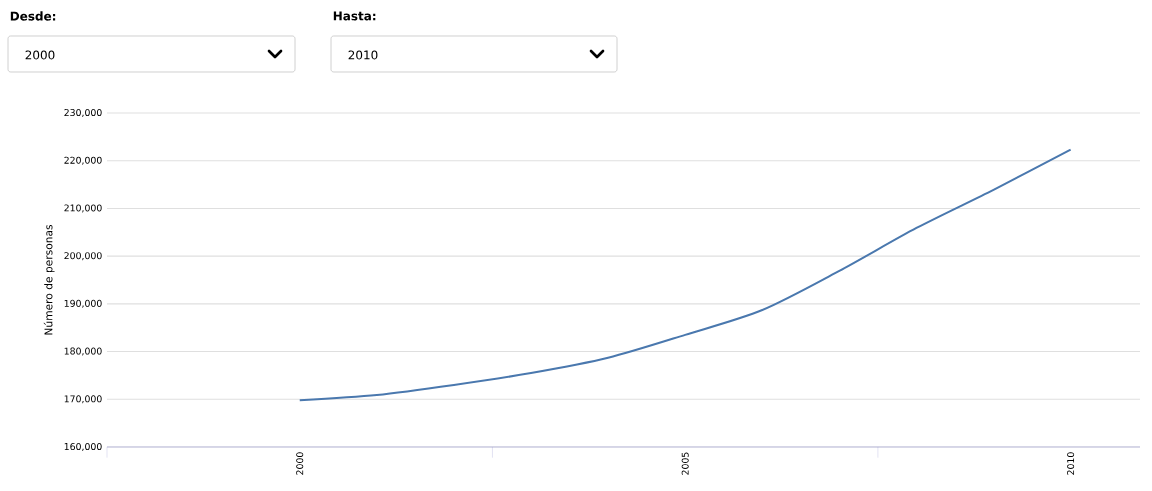  What do you see at coordinates (83, 303) in the screenshot?
I see `y-tick-label: 190,000` at bounding box center [83, 303].